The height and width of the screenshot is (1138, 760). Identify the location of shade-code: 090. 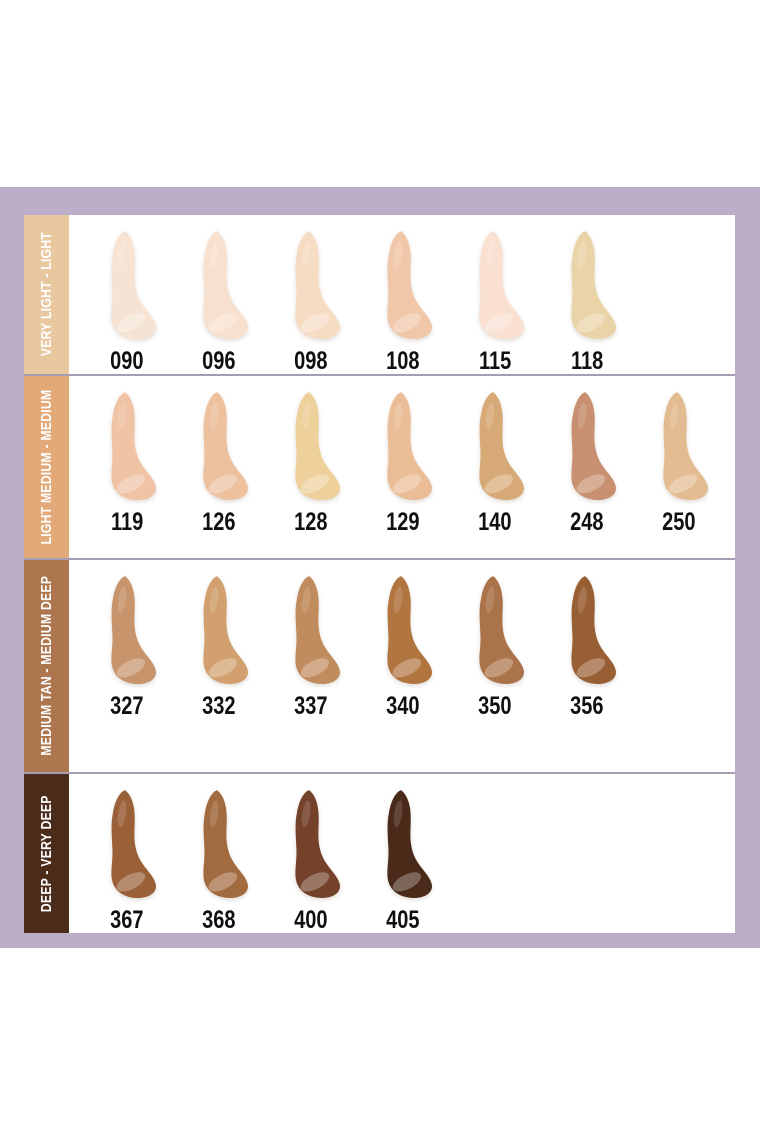
(127, 361).